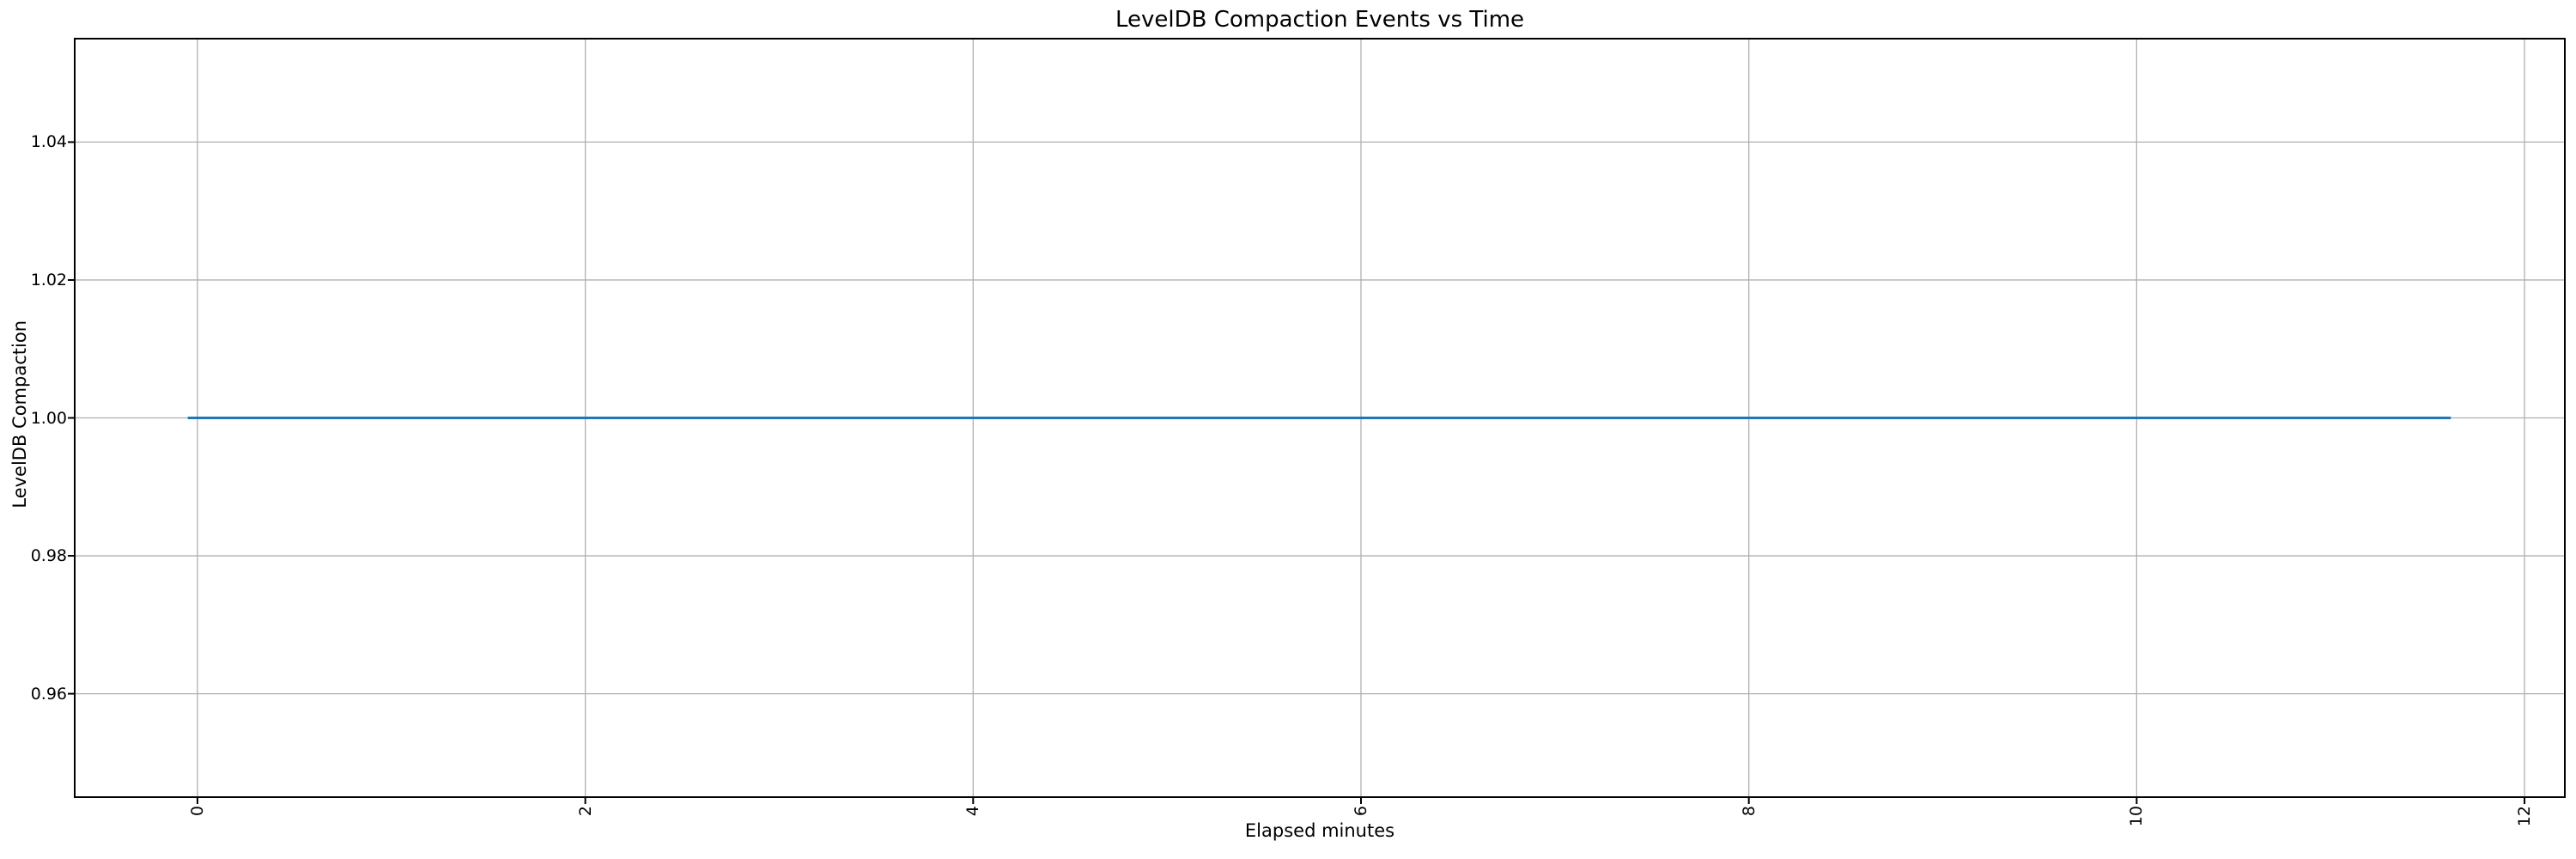 The image size is (2576, 859). What do you see at coordinates (48, 556) in the screenshot?
I see `y-tick-label: 0.98` at bounding box center [48, 556].